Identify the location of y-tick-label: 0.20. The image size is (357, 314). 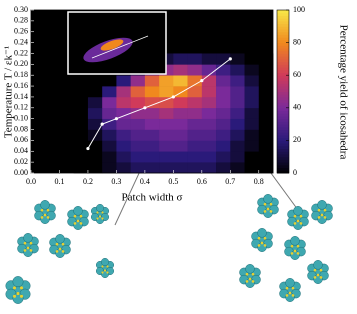
(21, 63).